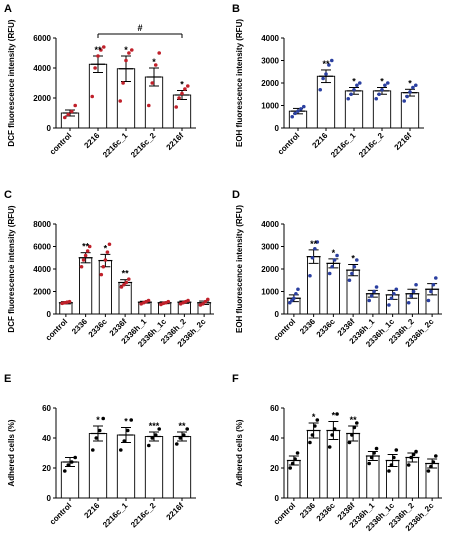  I want to click on y-tick-label: 40, so click(46, 438).